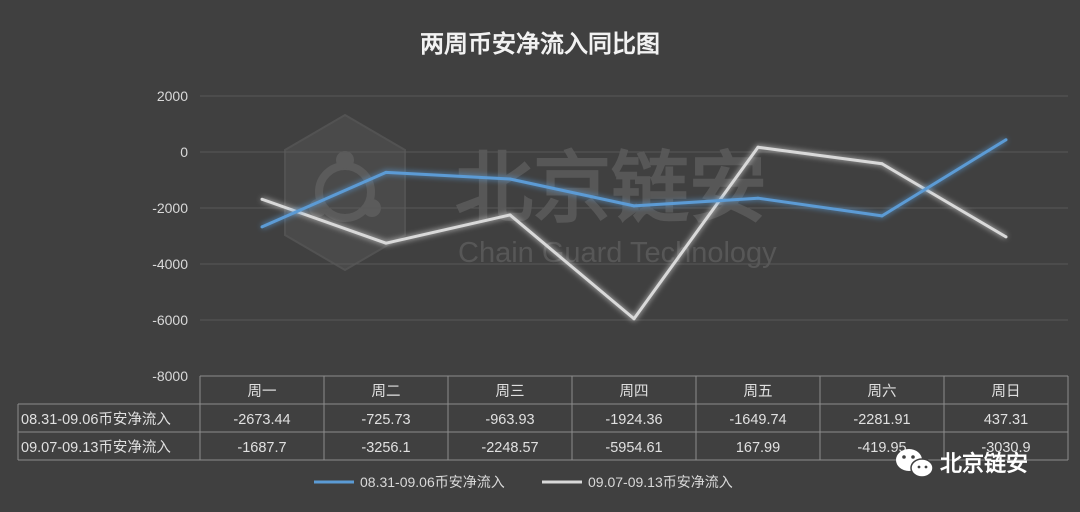 Image resolution: width=1080 pixels, height=512 pixels. What do you see at coordinates (1005, 448) in the screenshot?
I see `table-data-label: -3030.9` at bounding box center [1005, 448].